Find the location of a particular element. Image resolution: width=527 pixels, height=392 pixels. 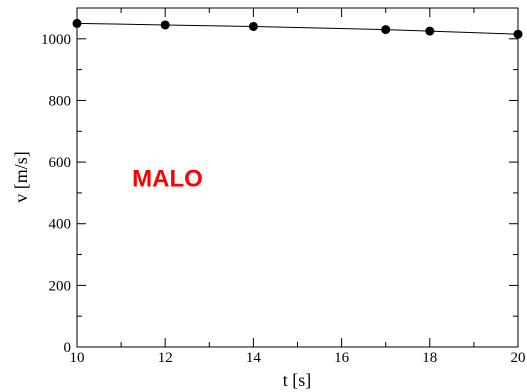

x-tick-label: 10 is located at coordinates (77, 358).